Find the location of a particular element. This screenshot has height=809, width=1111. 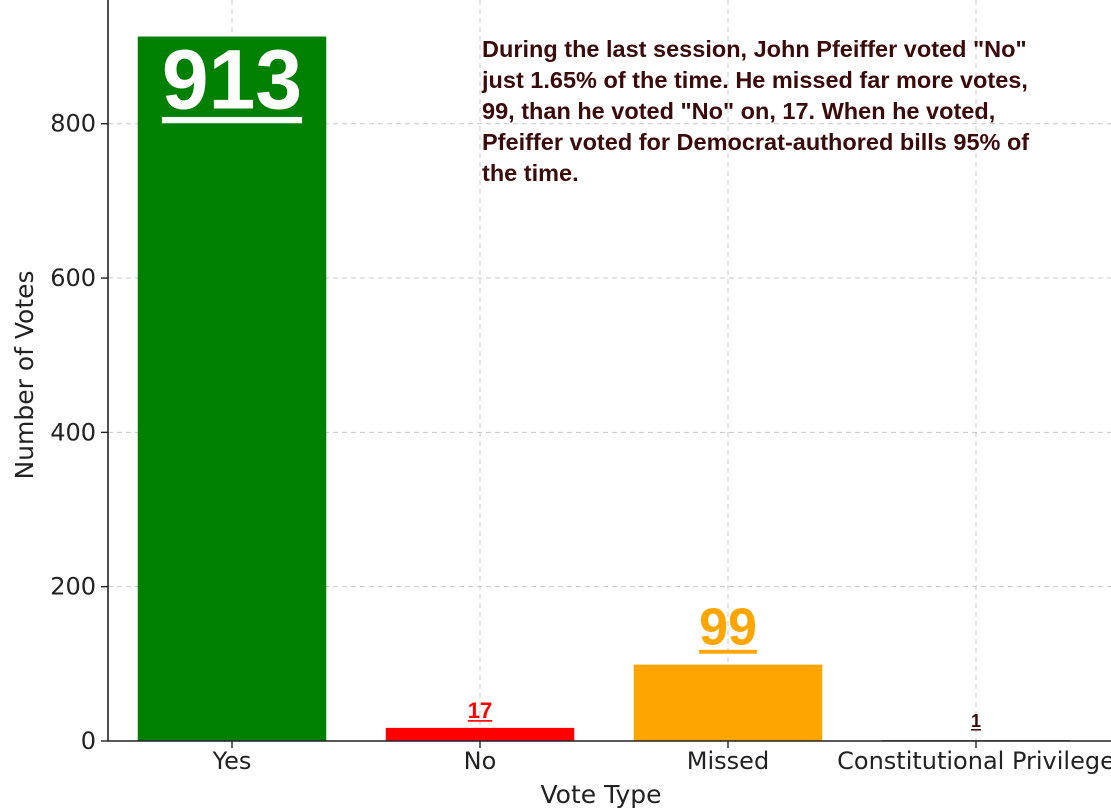

bar-missed is located at coordinates (728, 702).